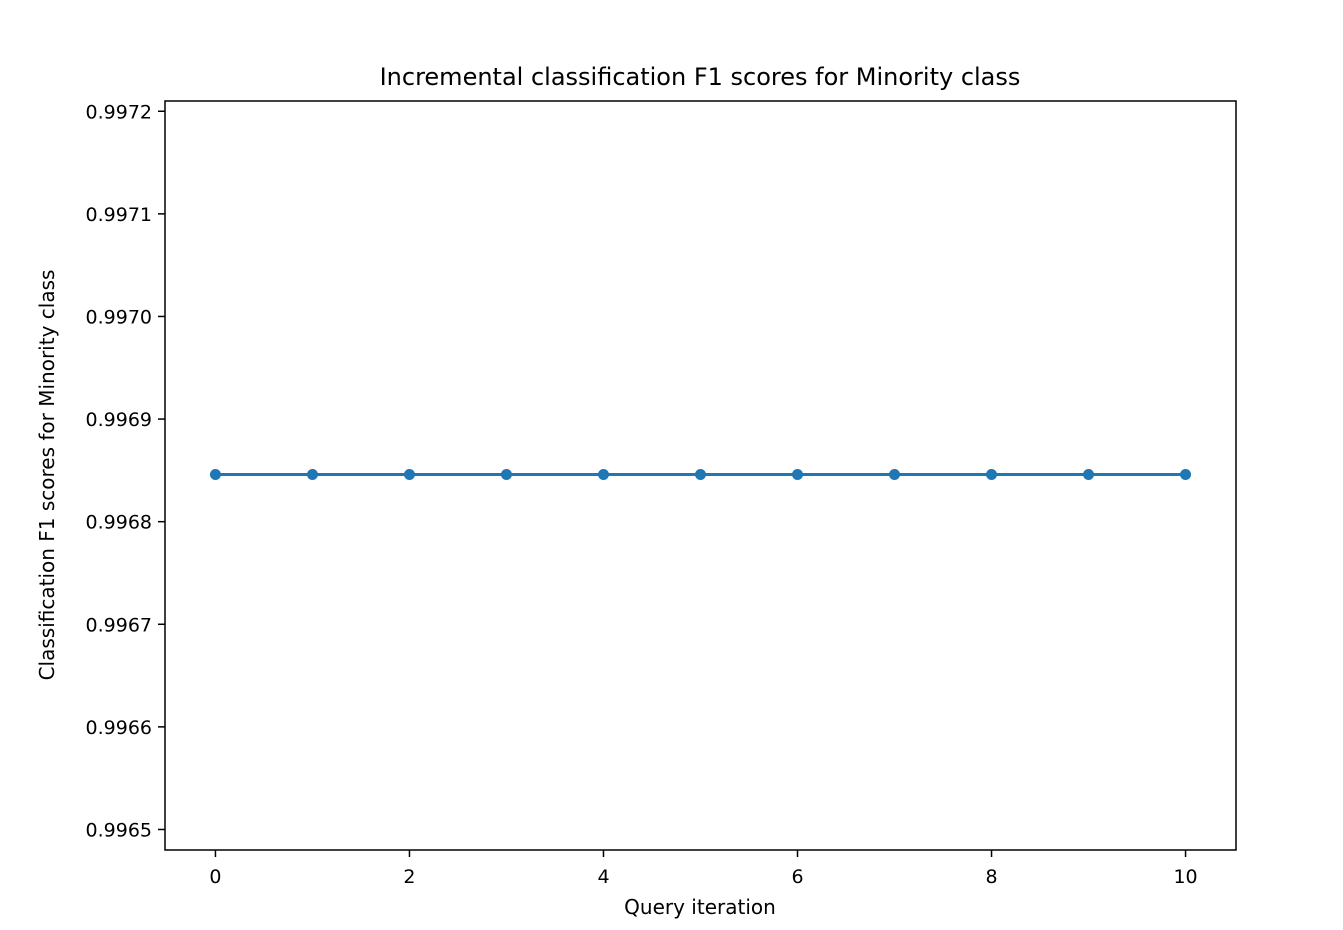  Describe the element at coordinates (119, 523) in the screenshot. I see `y-tick-label: 0.9968` at that location.